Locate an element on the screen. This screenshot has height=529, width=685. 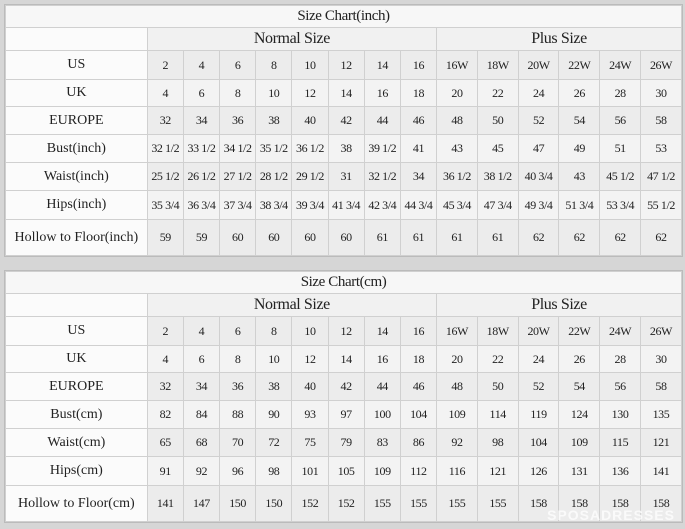
size-cell: 26 is located at coordinates (579, 359).